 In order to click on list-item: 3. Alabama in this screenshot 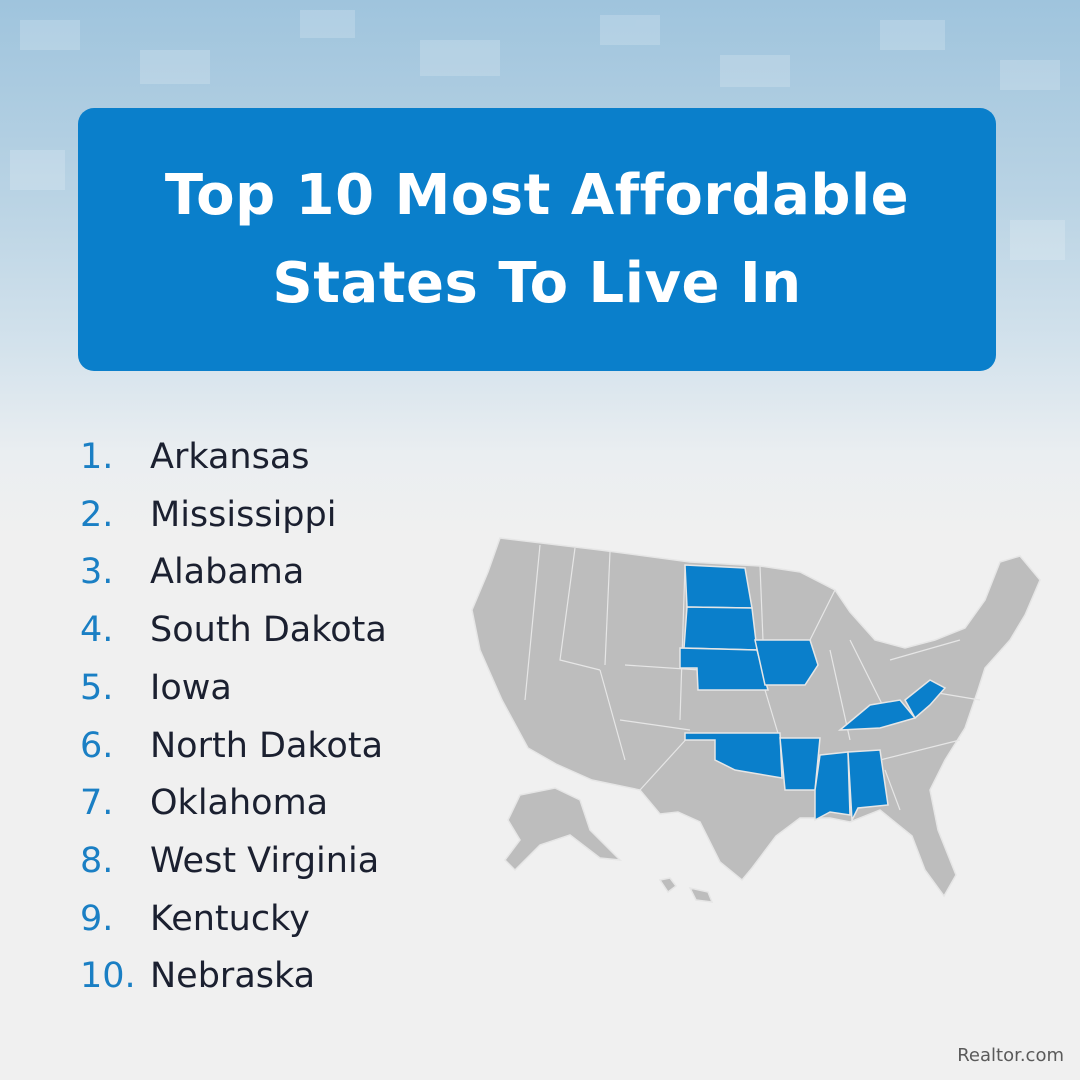, I will do `click(290, 572)`.